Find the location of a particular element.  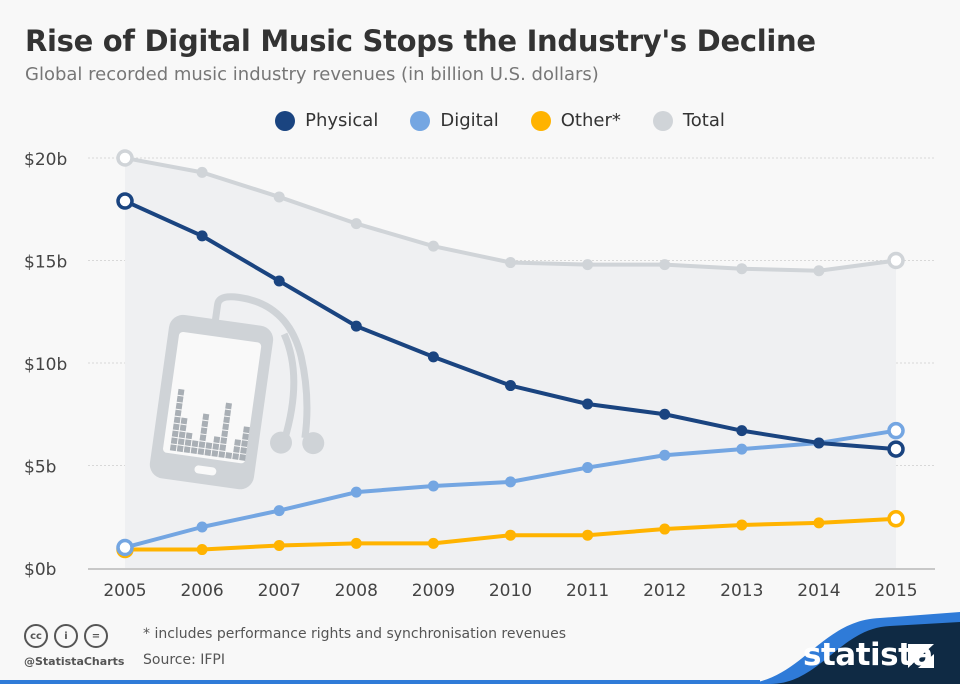

y-tick-label: $15b is located at coordinates (45, 263).